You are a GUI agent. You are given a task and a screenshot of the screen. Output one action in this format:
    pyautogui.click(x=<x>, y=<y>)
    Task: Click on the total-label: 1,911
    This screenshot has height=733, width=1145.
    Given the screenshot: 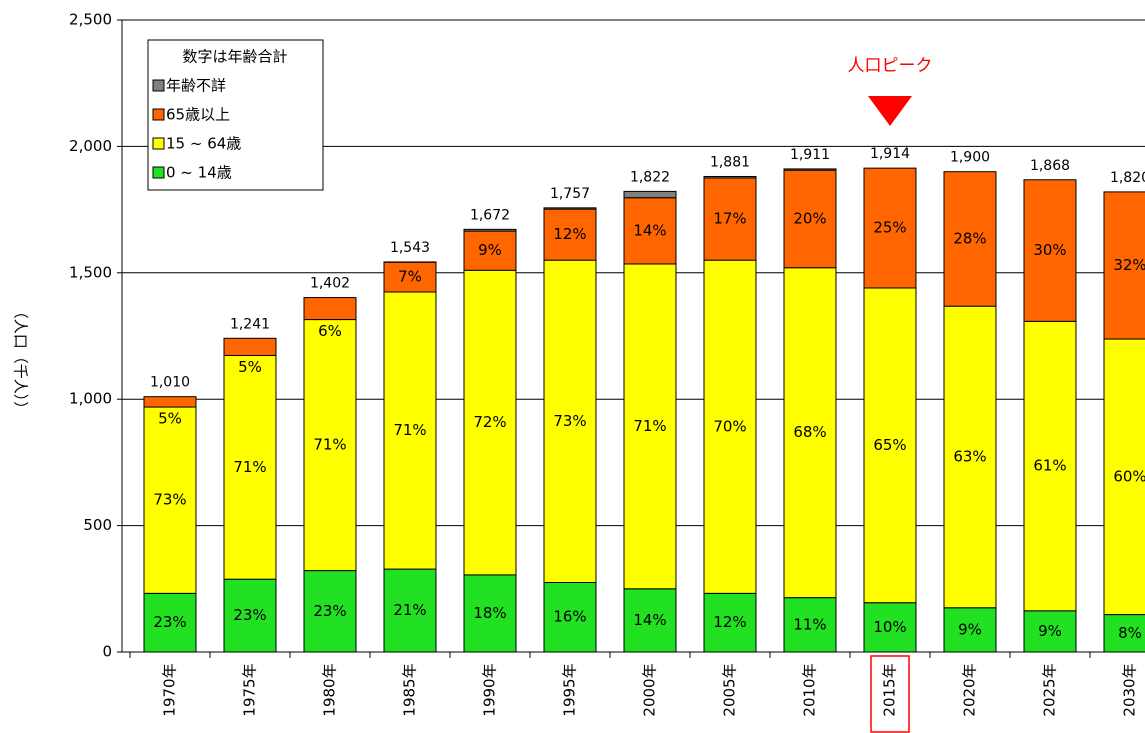 What is the action you would take?
    pyautogui.click(x=810, y=155)
    